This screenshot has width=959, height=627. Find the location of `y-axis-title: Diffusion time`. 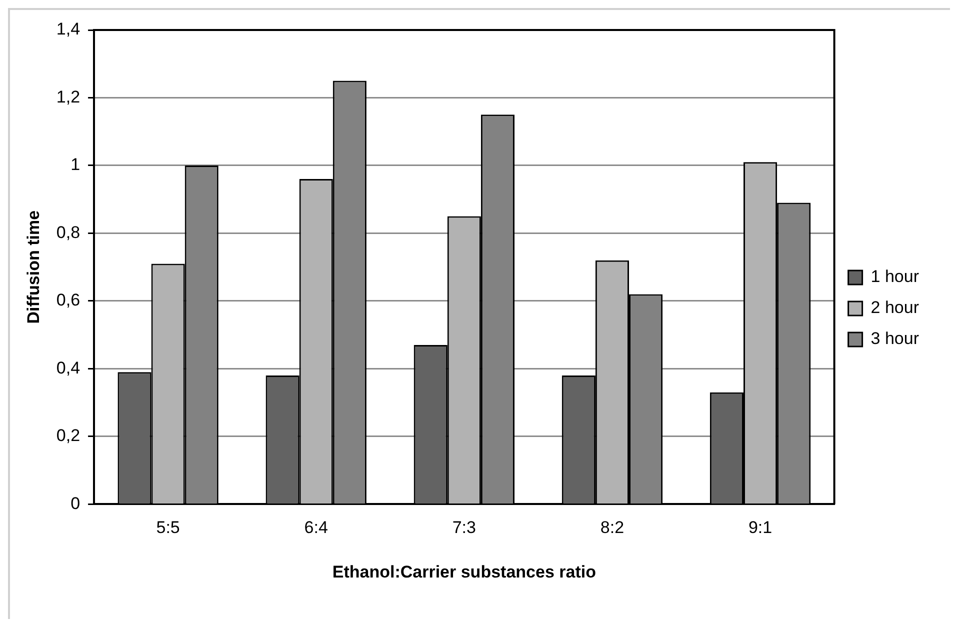

y-axis-title: Diffusion time is located at coordinates (33, 267).